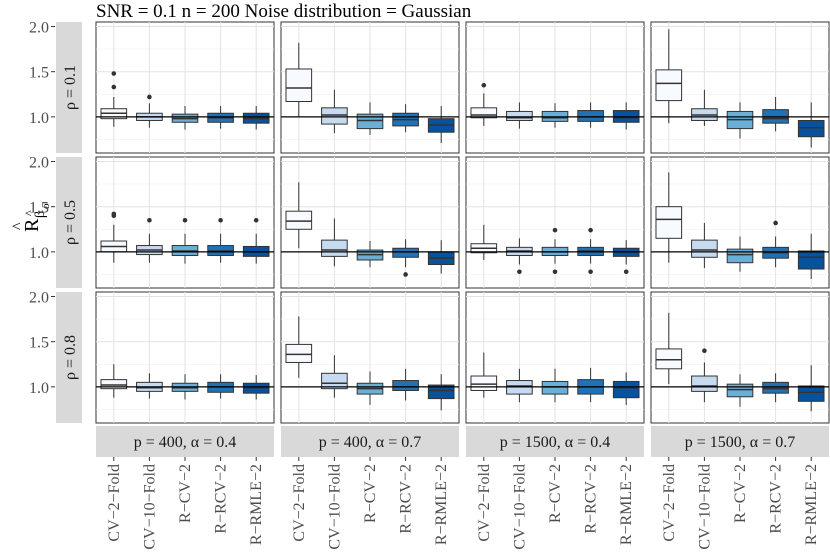 The width and height of the screenshot is (830, 554). Describe the element at coordinates (46, 206) in the screenshot. I see `y-axis-title-subsub: o` at that location.